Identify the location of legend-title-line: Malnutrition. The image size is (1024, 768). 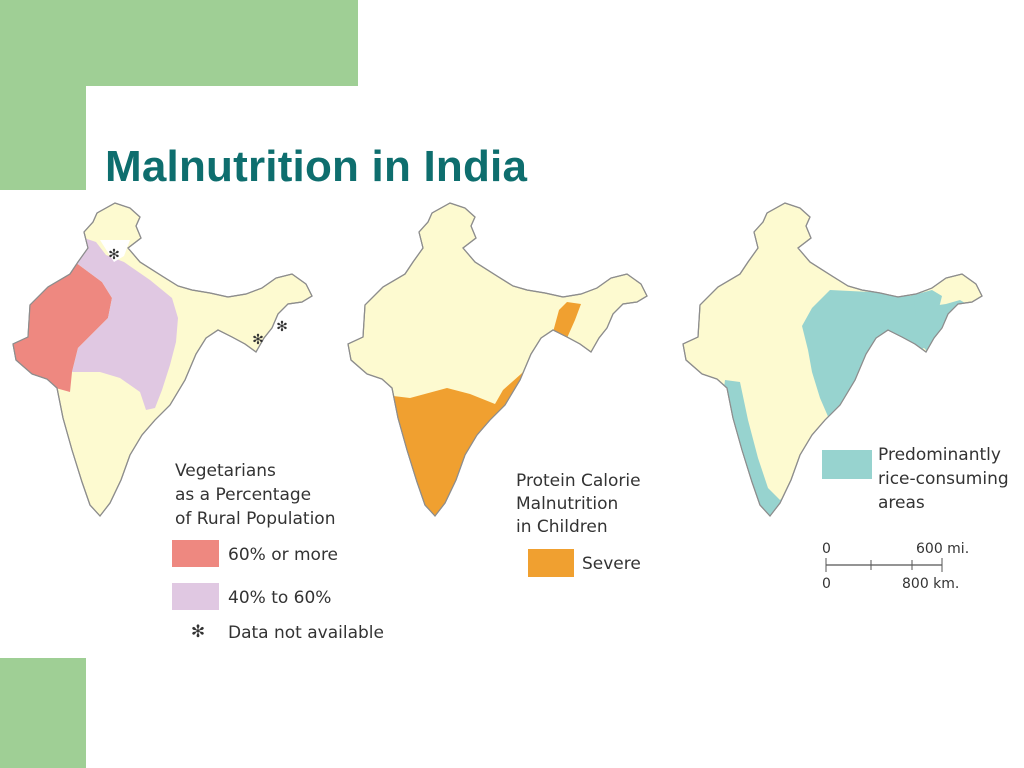
(567, 504).